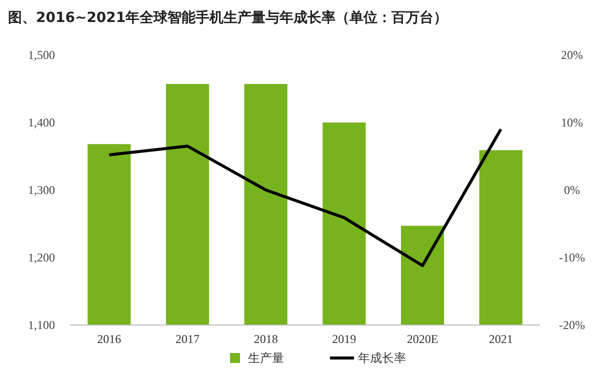  Describe the element at coordinates (41, 123) in the screenshot. I see `y-tick-label: 1,400` at that location.